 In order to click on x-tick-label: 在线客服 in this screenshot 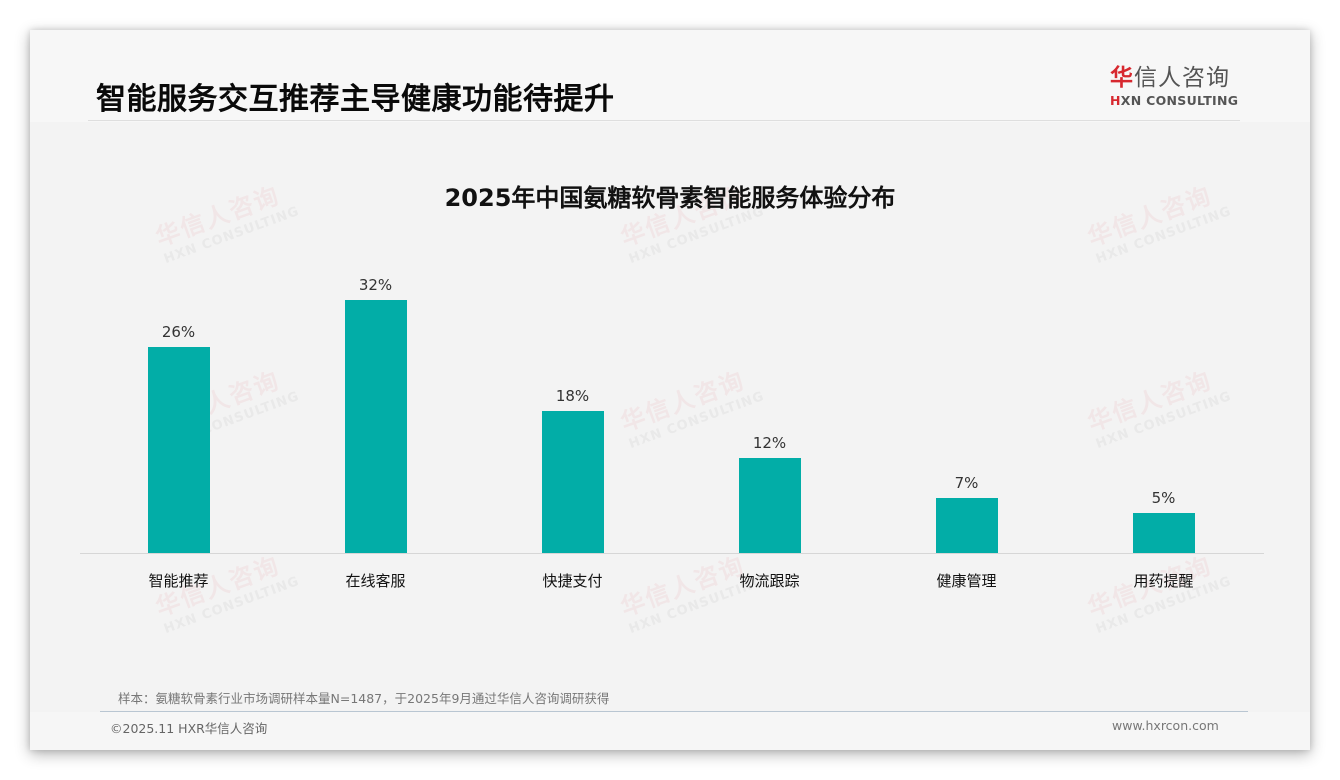, I will do `click(375, 581)`.